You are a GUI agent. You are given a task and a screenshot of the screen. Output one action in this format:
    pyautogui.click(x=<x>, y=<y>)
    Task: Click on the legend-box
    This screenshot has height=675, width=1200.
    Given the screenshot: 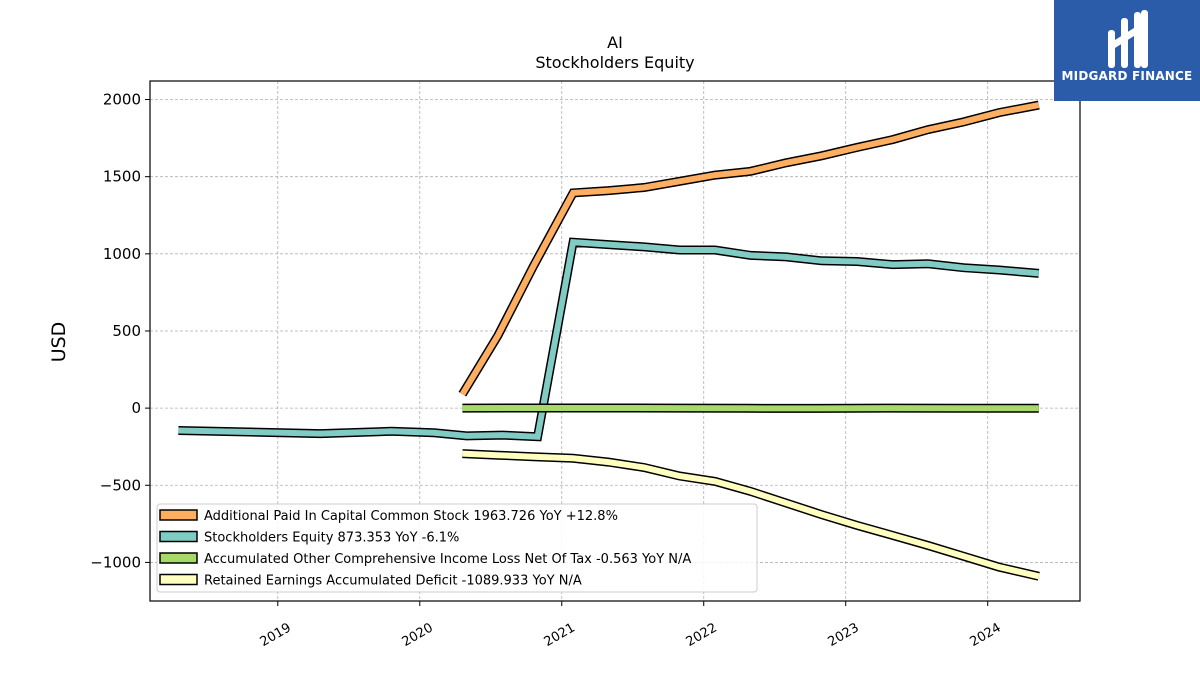 What is the action you would take?
    pyautogui.click(x=457, y=548)
    